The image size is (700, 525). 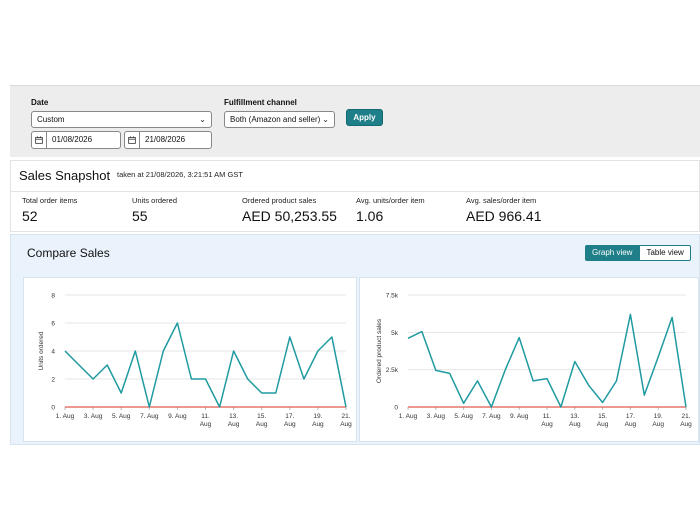 I want to click on metric-ordered-product-sales: Ordered product sales AED 50,253.55, so click(x=289, y=210).